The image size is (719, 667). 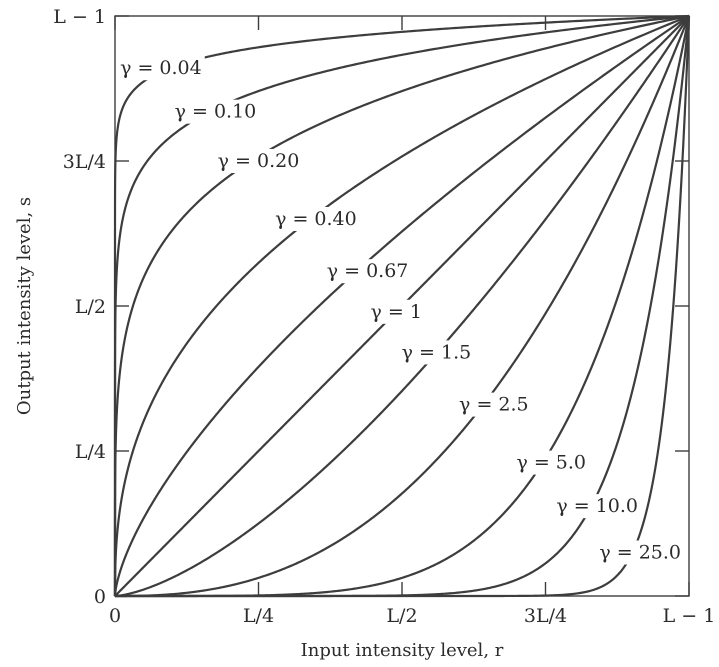 I want to click on gamma-curve-label: γ = 5.0, so click(x=551, y=463).